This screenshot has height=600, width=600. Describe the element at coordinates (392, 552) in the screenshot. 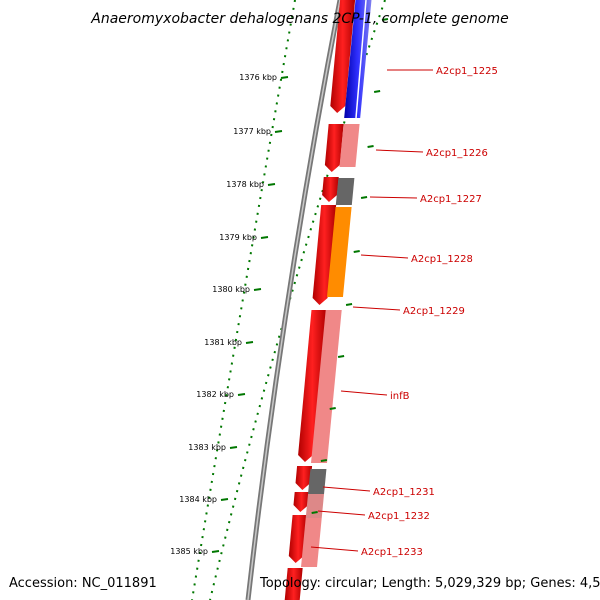

I see `gene-label: A2cp1_1233` at that location.